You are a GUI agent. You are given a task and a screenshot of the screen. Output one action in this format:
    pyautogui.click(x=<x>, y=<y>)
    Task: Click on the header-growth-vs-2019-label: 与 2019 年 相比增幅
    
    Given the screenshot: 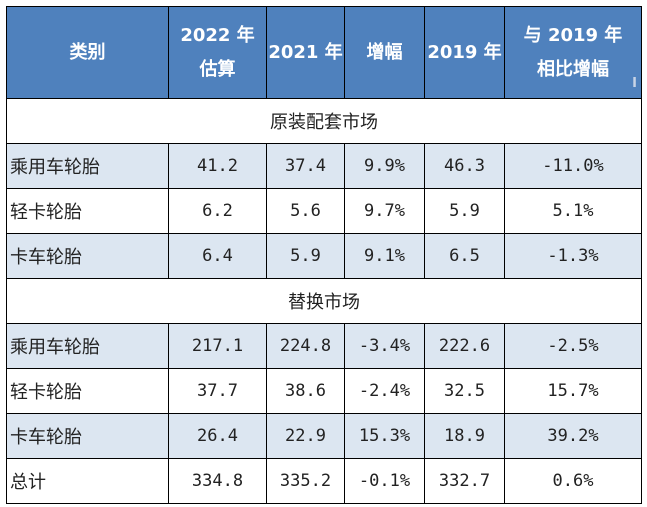 What is the action you would take?
    pyautogui.click(x=573, y=52)
    